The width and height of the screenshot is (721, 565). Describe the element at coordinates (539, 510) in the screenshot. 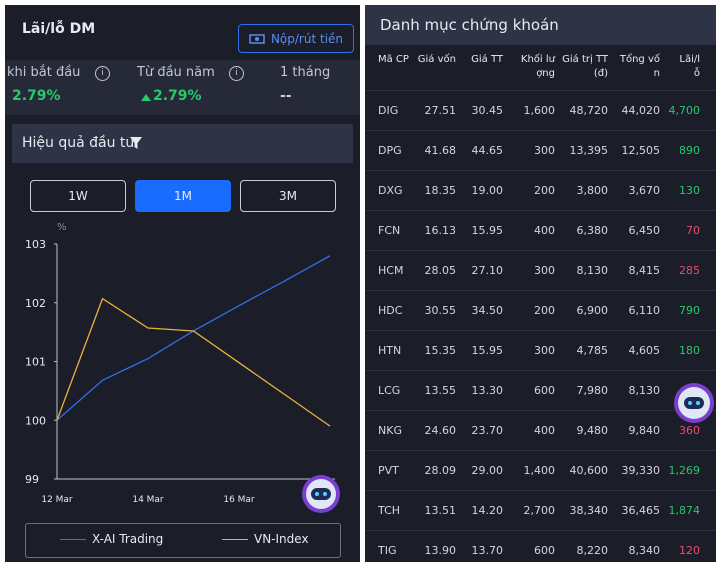

I see `table-cell: 2,700` at that location.